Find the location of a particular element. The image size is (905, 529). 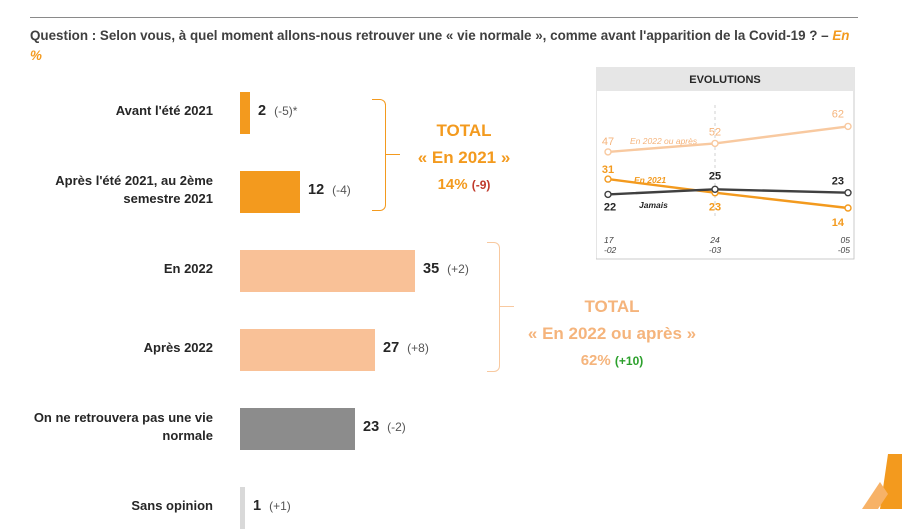

series-name-label: En 2022 ou après is located at coordinates (664, 141).